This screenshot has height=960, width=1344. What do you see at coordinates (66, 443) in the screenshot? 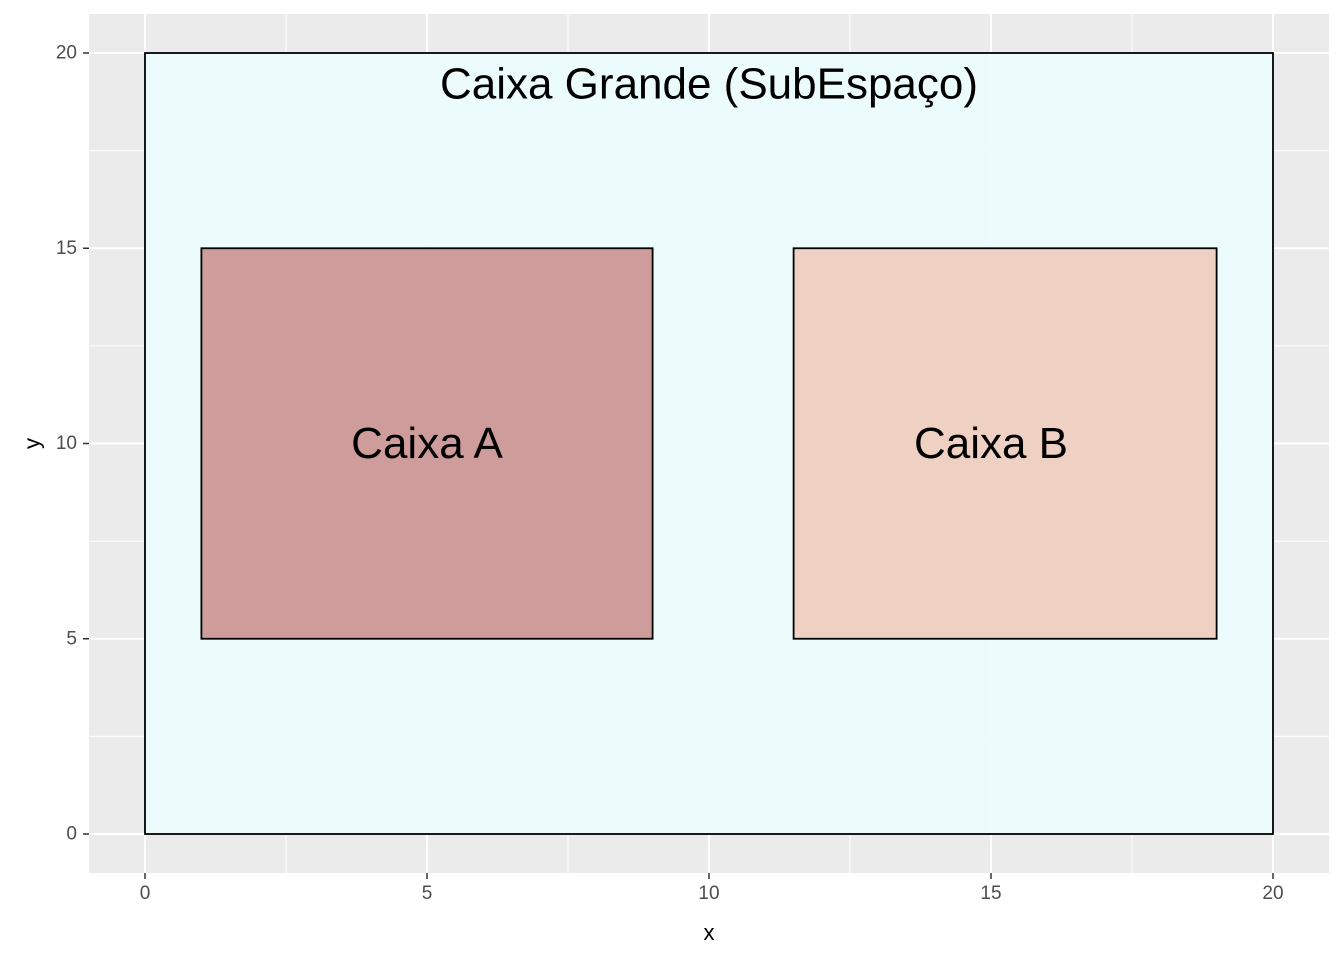
I see `y-tick-label: 10` at bounding box center [66, 443].